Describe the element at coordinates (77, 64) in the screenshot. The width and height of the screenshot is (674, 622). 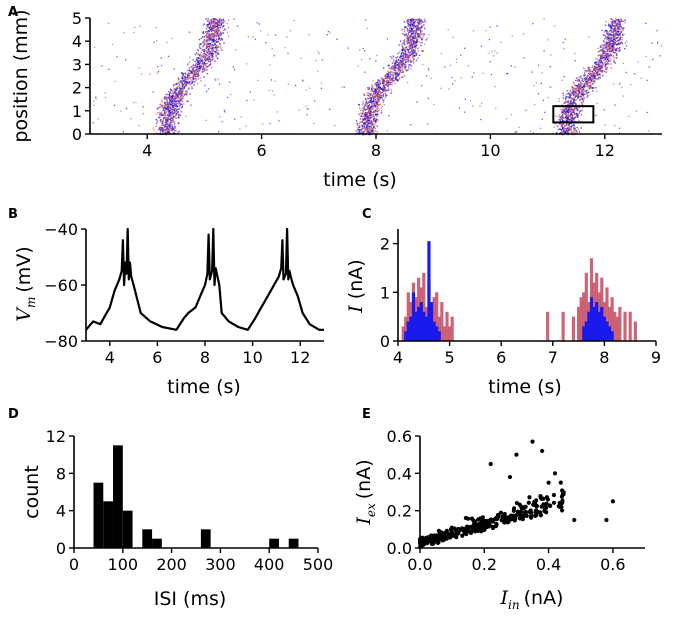
I see `y-tick-label: 3` at that location.